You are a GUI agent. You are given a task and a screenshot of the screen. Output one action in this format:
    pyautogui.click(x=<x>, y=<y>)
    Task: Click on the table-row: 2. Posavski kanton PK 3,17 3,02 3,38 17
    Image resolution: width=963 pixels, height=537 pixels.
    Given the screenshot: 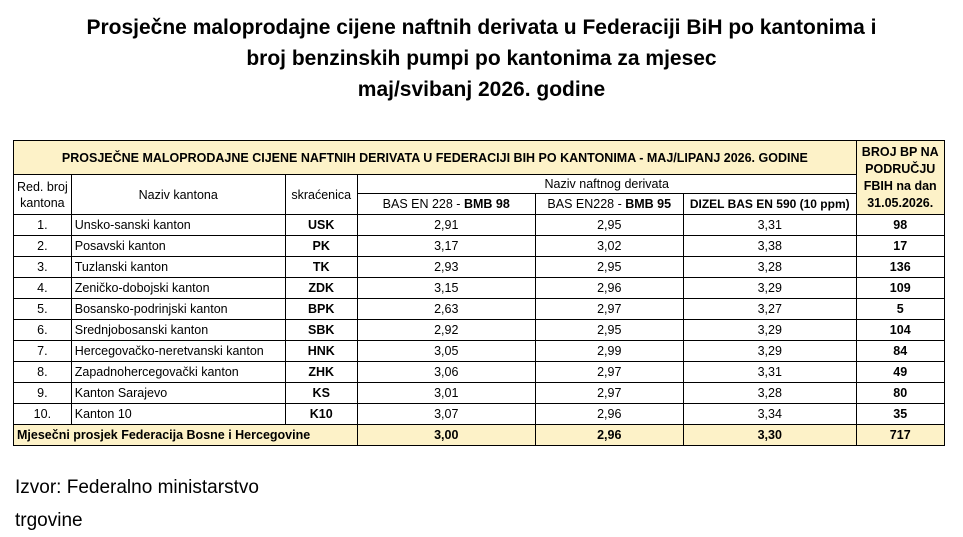 What is the action you would take?
    pyautogui.click(x=479, y=246)
    